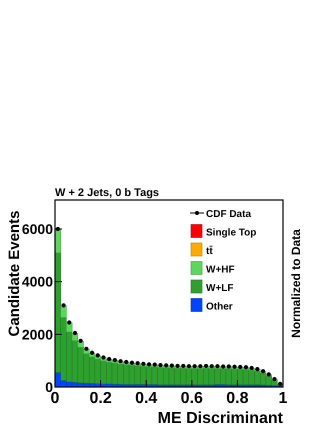  What do you see at coordinates (231, 233) in the screenshot?
I see `legend-label: Single Top` at bounding box center [231, 233].